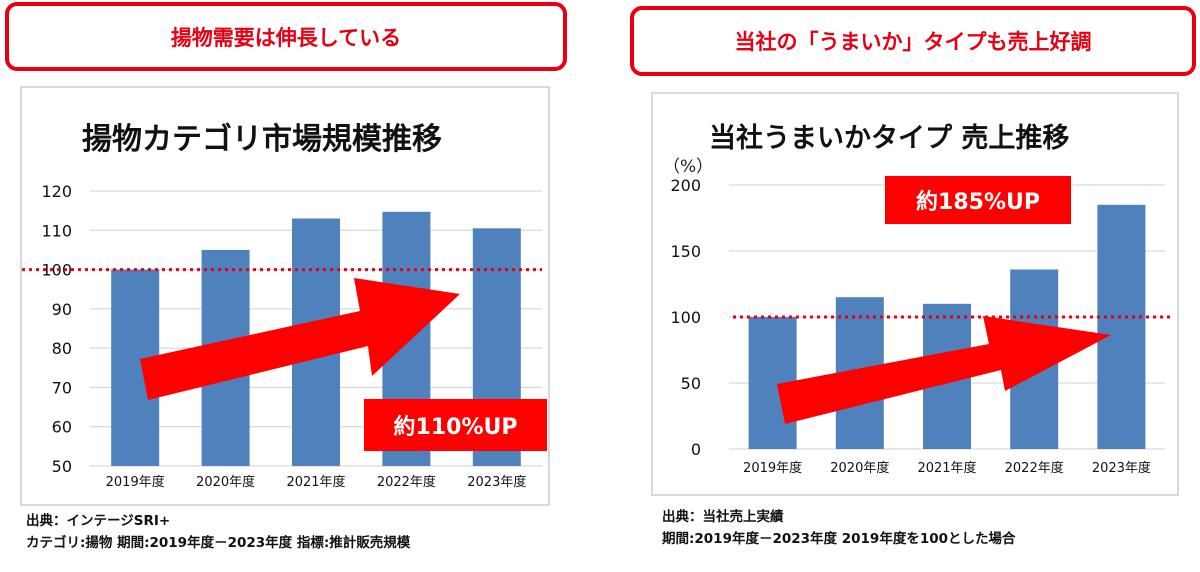 The image size is (1200, 572). What do you see at coordinates (723, 517) in the screenshot?
I see `source-note: 出典：当社売上実績` at bounding box center [723, 517].